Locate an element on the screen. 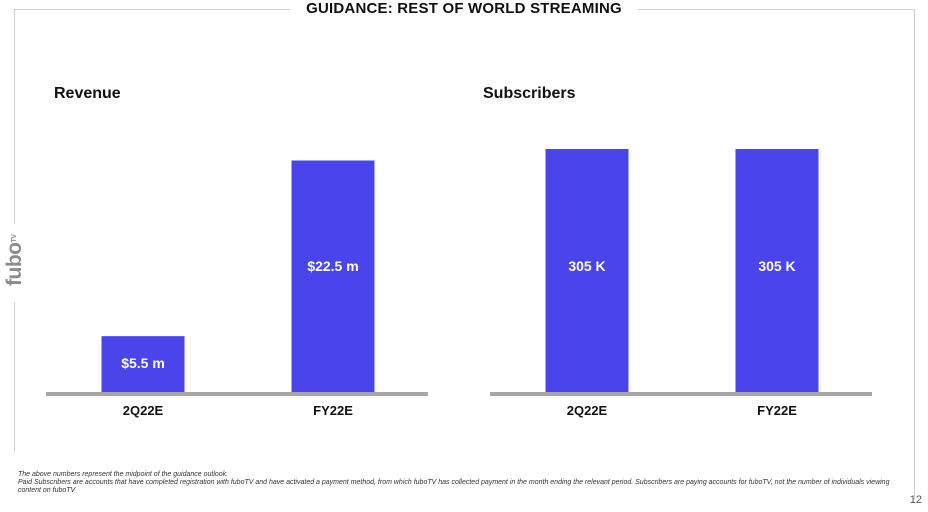 This screenshot has width=928, height=512. subscribers-x-axis is located at coordinates (681, 394).